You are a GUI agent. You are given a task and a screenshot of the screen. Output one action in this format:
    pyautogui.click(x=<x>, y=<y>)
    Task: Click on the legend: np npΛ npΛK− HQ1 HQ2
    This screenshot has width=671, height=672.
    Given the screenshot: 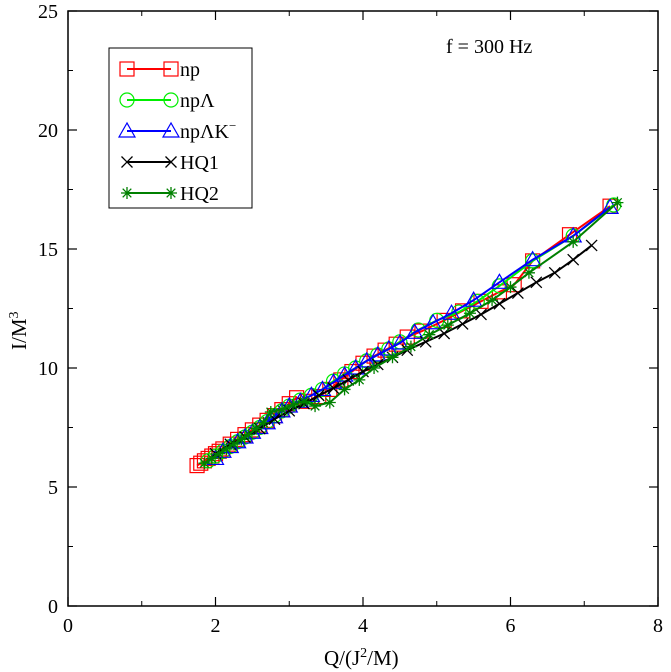 What is the action you would take?
    pyautogui.click(x=180, y=128)
    